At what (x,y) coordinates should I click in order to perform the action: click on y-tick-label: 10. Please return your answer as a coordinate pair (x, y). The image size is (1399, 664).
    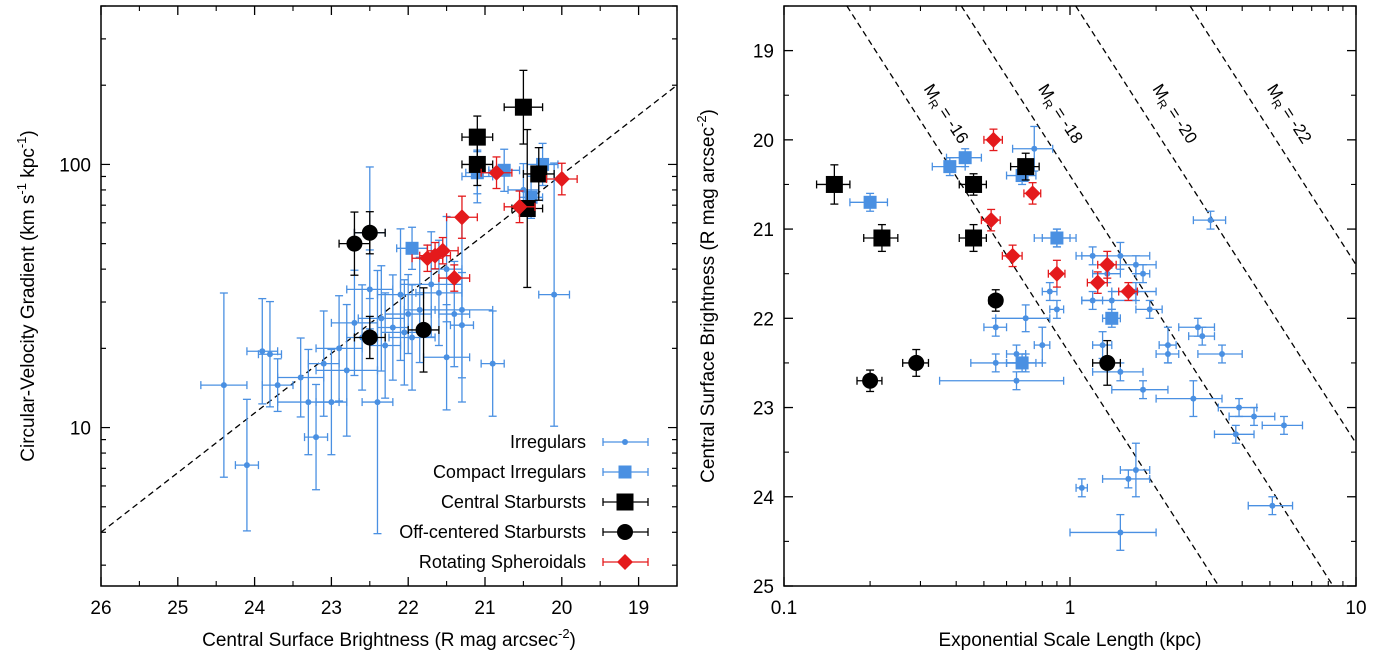
    Looking at the image, I should click on (80, 429).